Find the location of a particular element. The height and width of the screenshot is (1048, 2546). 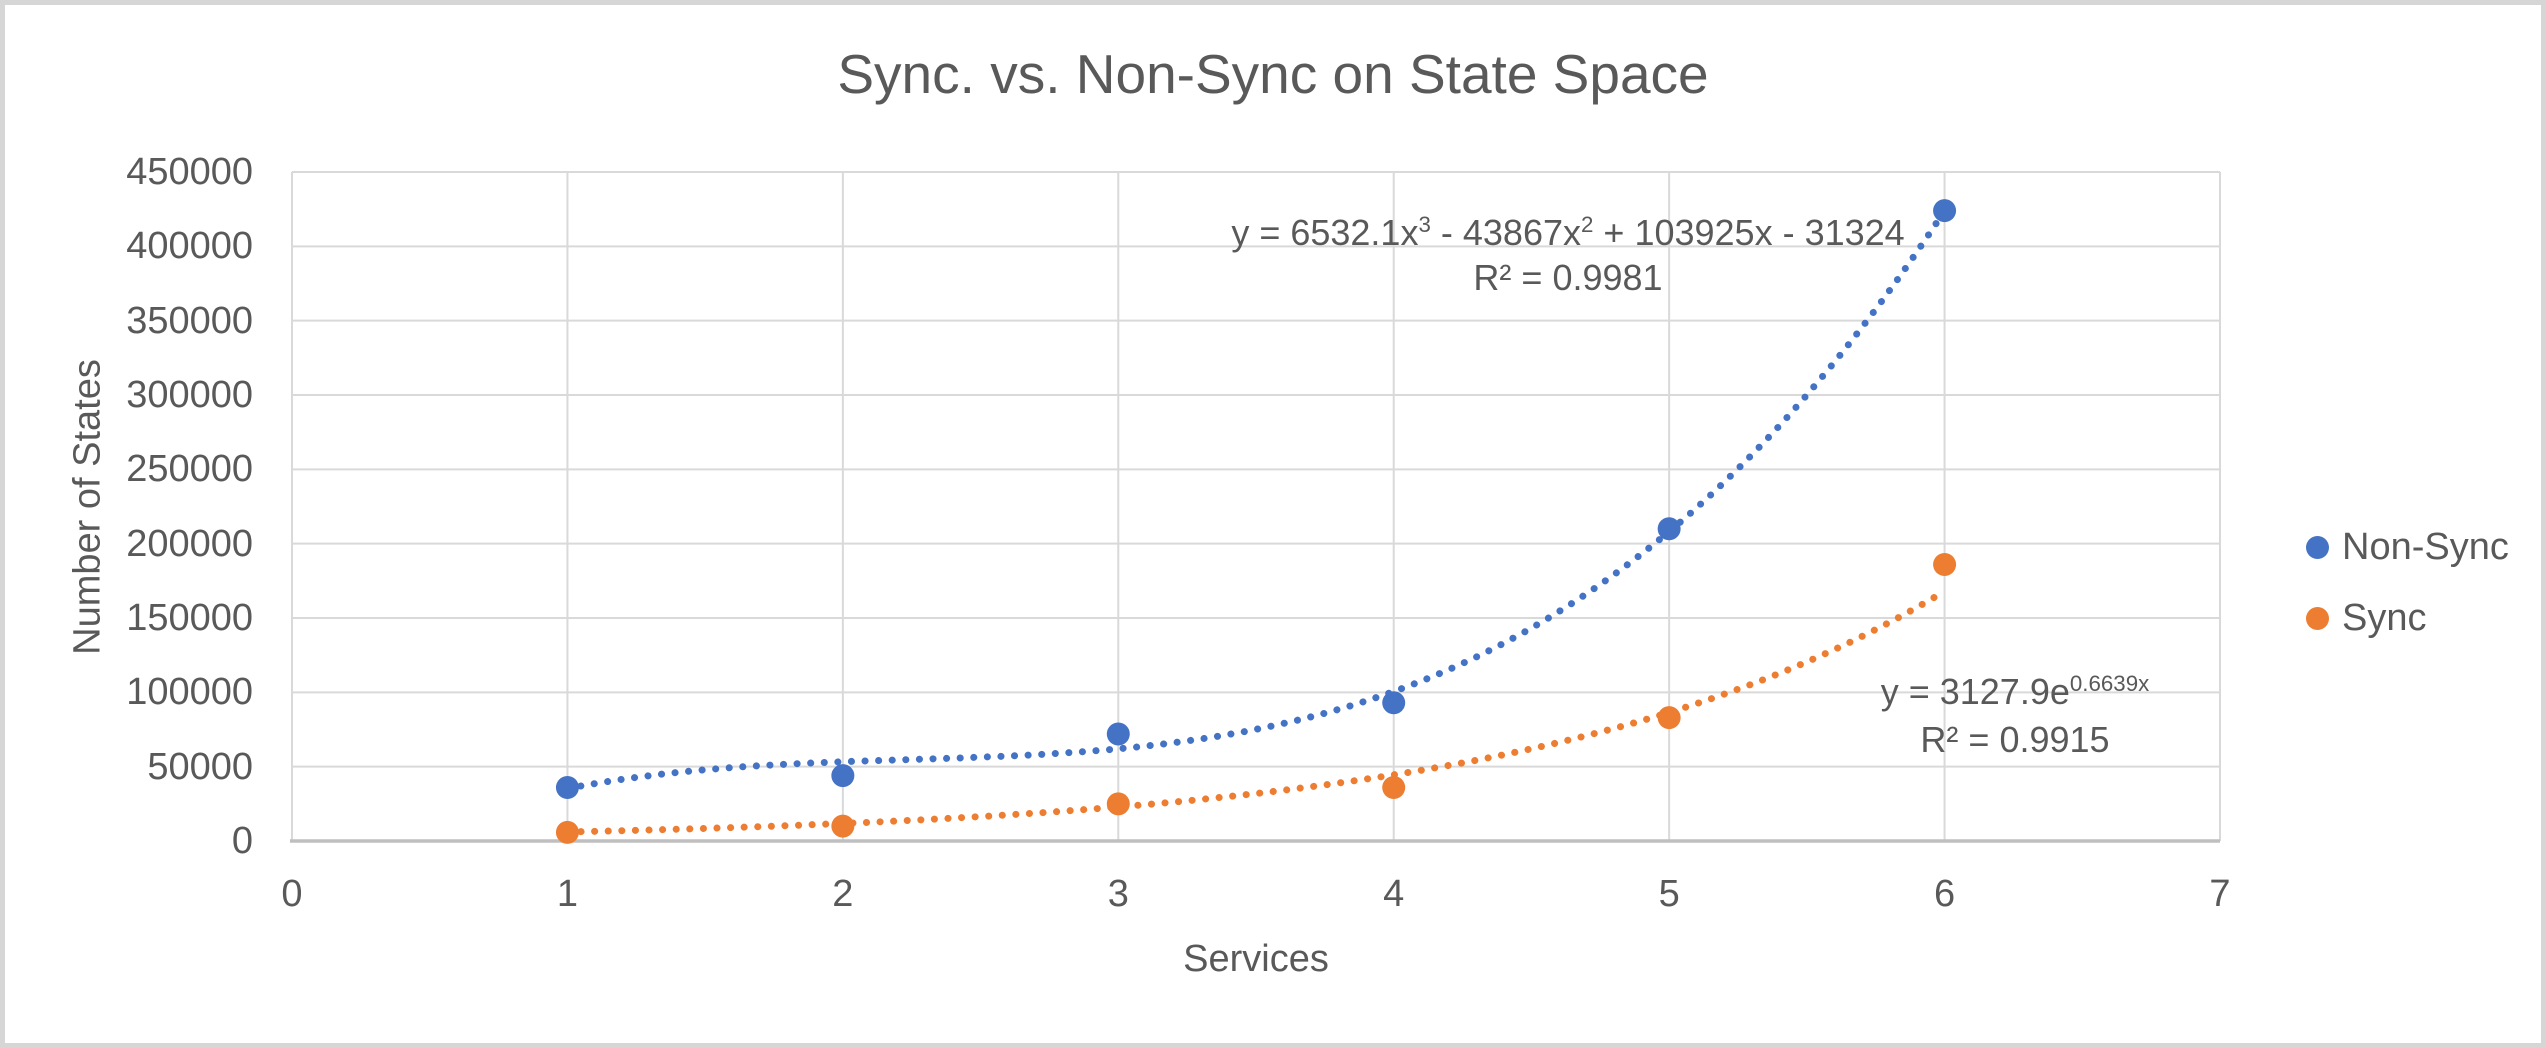

sync-trendline is located at coordinates (1256, 711).